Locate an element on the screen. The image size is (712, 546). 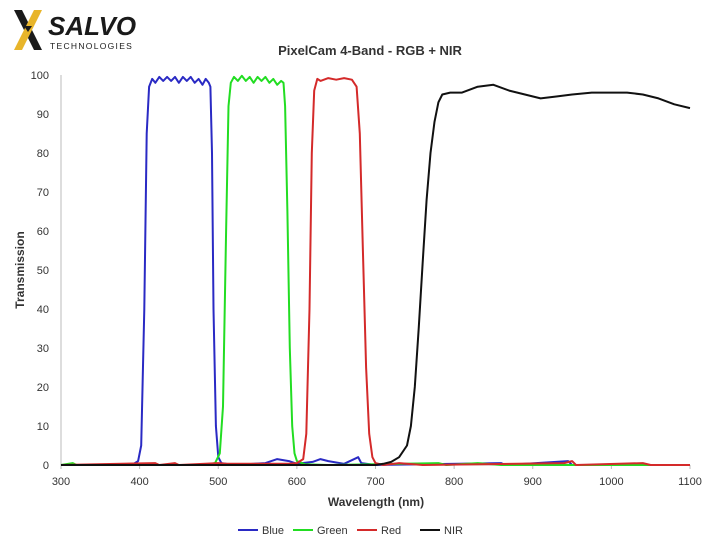
logo-x-icon is located at coordinates (28, 30).